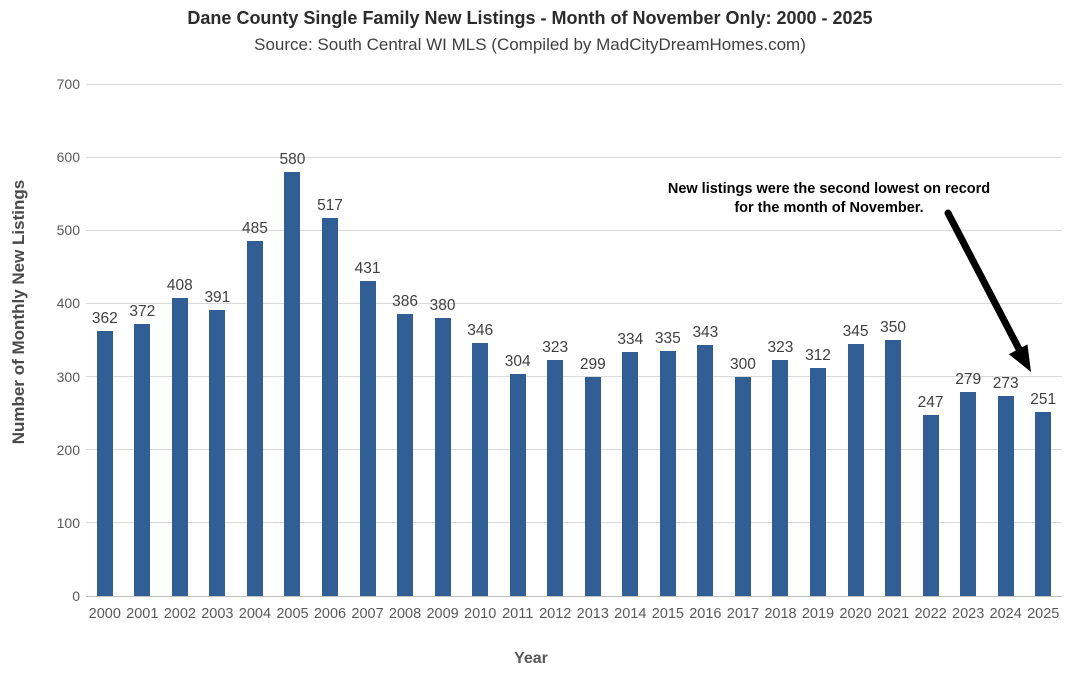 Image resolution: width=1081 pixels, height=687 pixels. What do you see at coordinates (1005, 384) in the screenshot?
I see `bar-value-label: 273` at bounding box center [1005, 384].